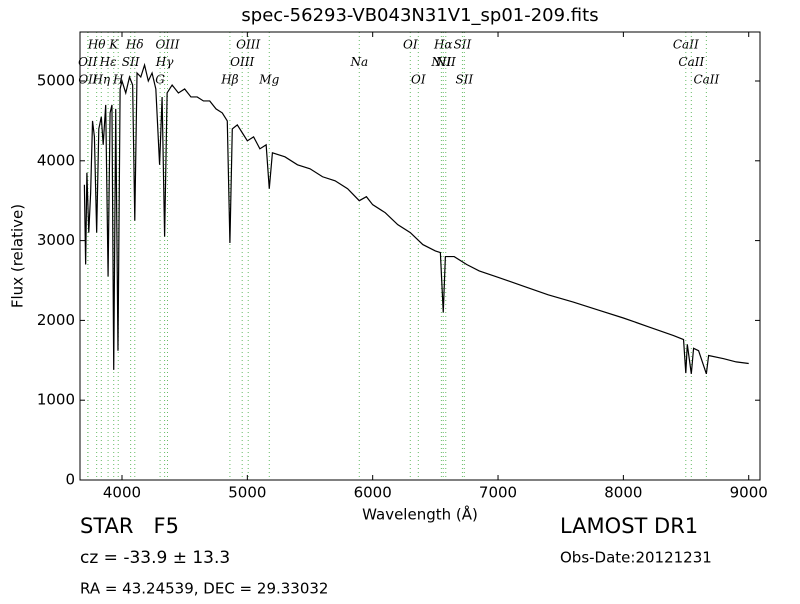 This screenshot has height=604, width=800. Describe the element at coordinates (373, 493) in the screenshot. I see `x-tick-label: 6000` at that location.